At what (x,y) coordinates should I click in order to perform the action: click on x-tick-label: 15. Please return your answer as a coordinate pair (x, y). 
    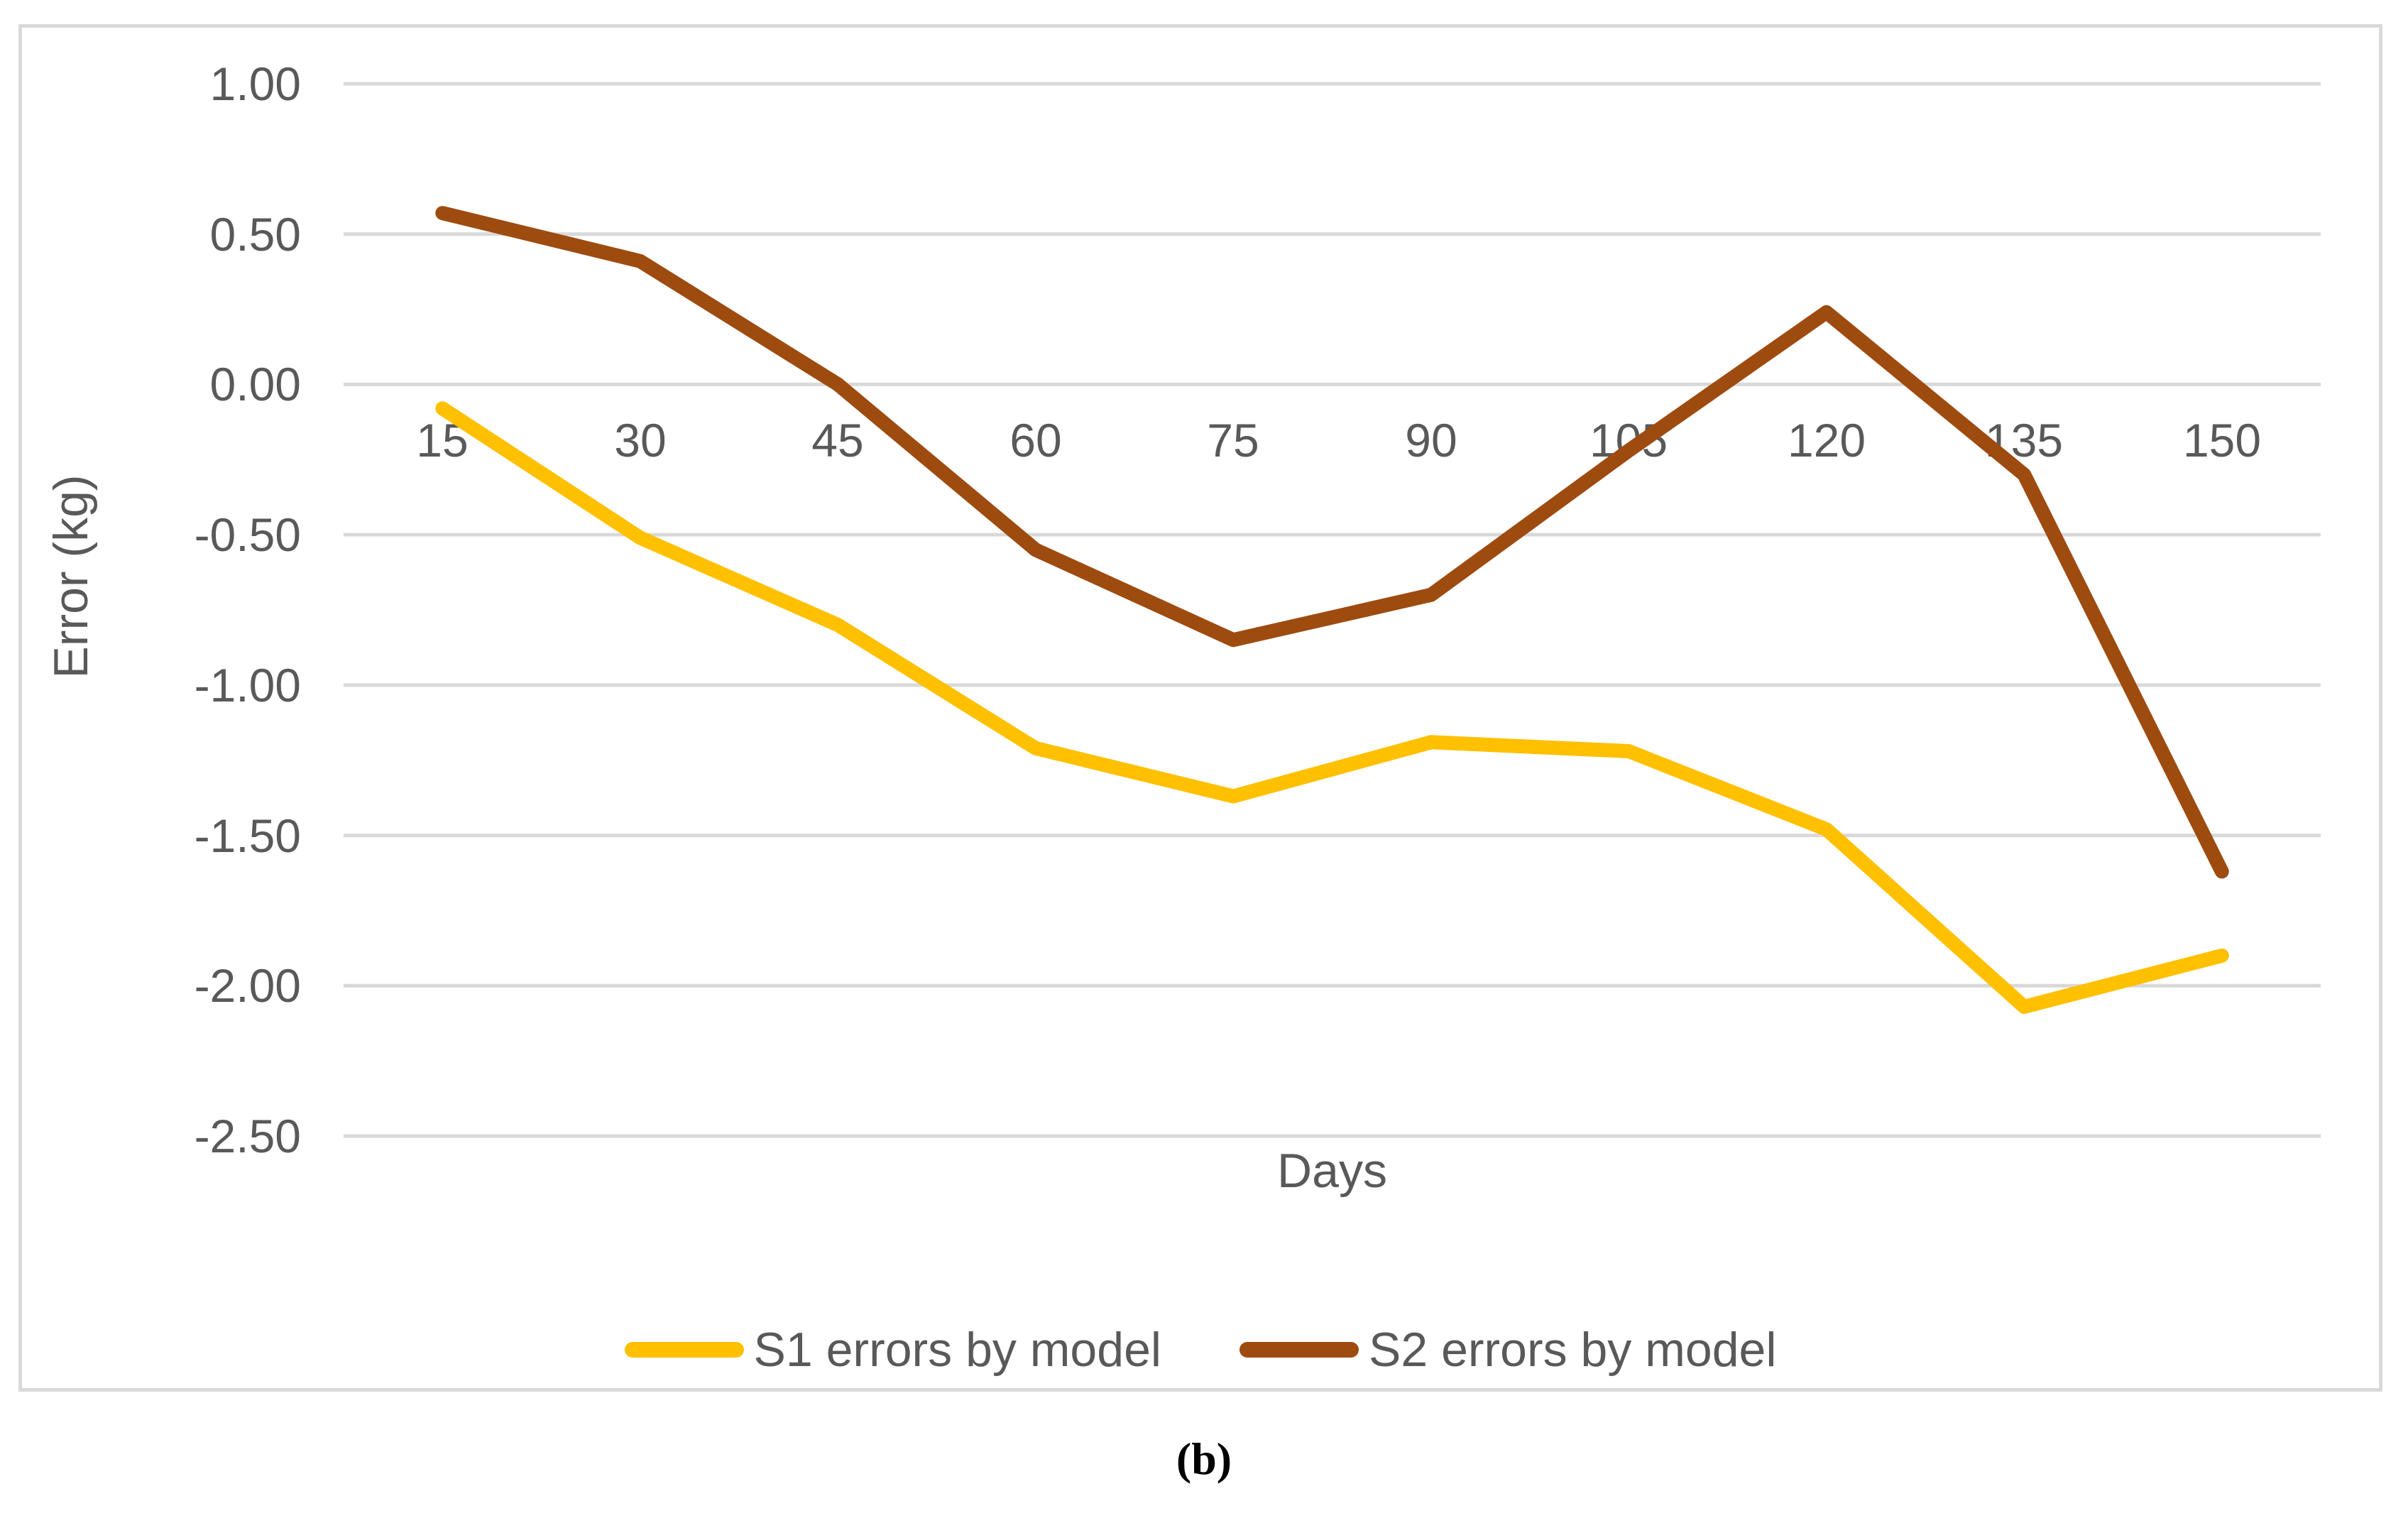
    Looking at the image, I should click on (442, 440).